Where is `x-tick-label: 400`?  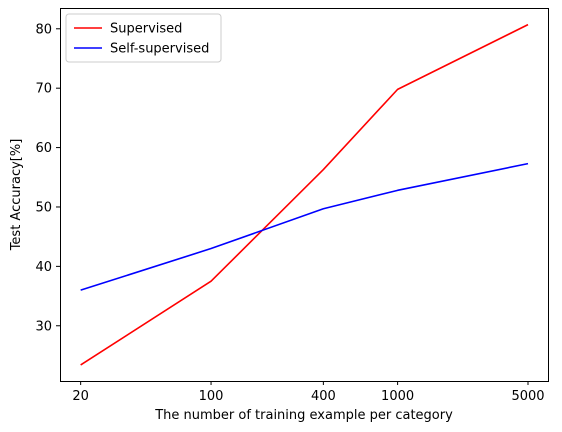
x-tick-label: 400 is located at coordinates (323, 396).